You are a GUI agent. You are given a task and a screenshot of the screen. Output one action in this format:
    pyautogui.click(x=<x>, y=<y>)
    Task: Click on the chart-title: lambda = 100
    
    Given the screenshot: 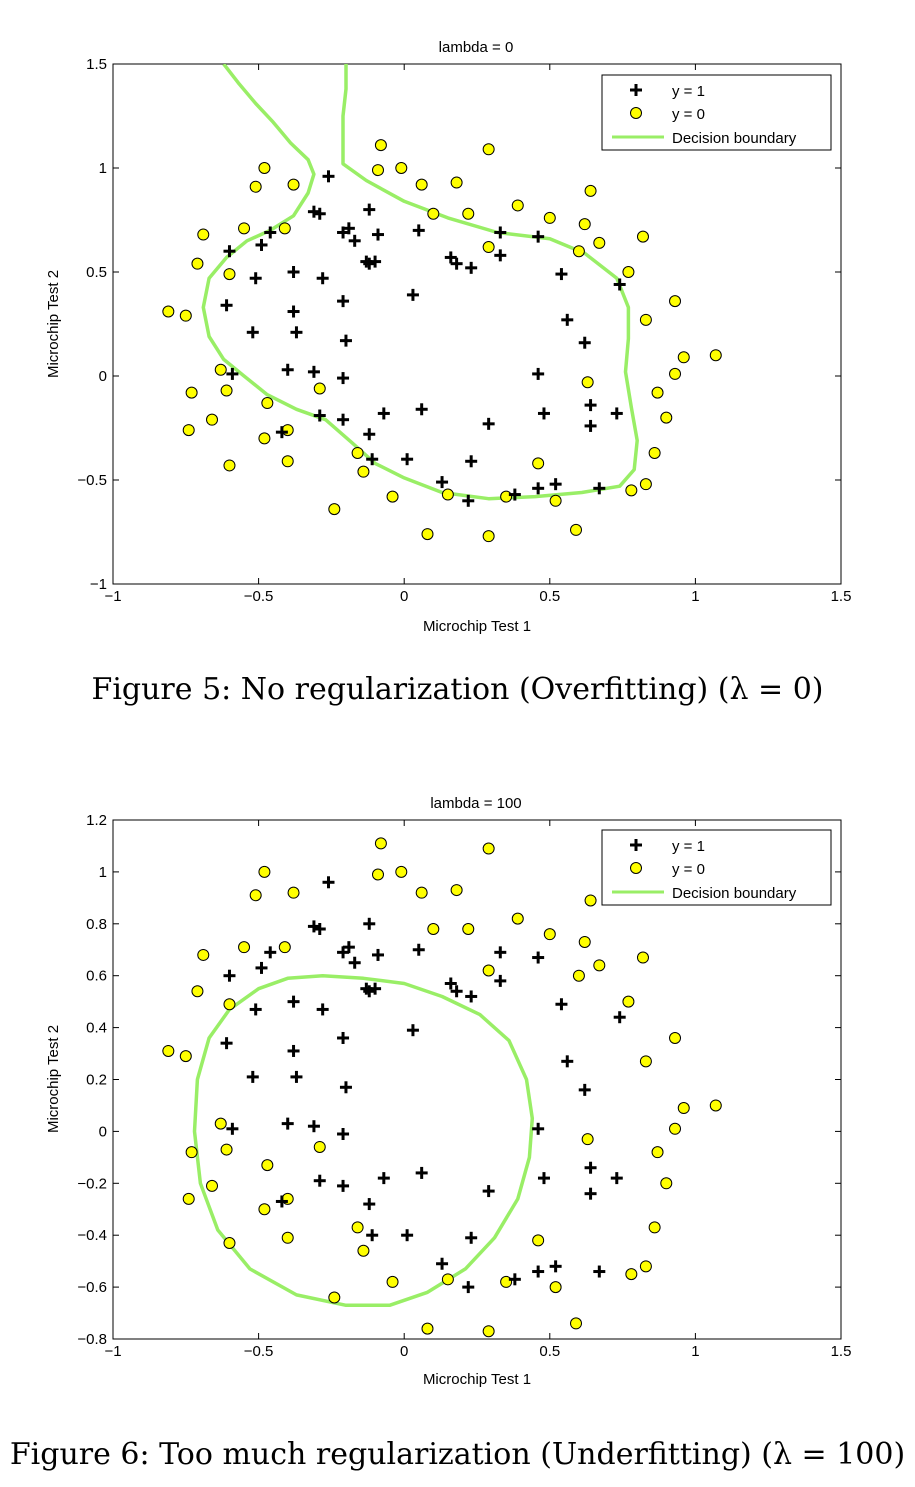 What is the action you would take?
    pyautogui.click(x=475, y=803)
    